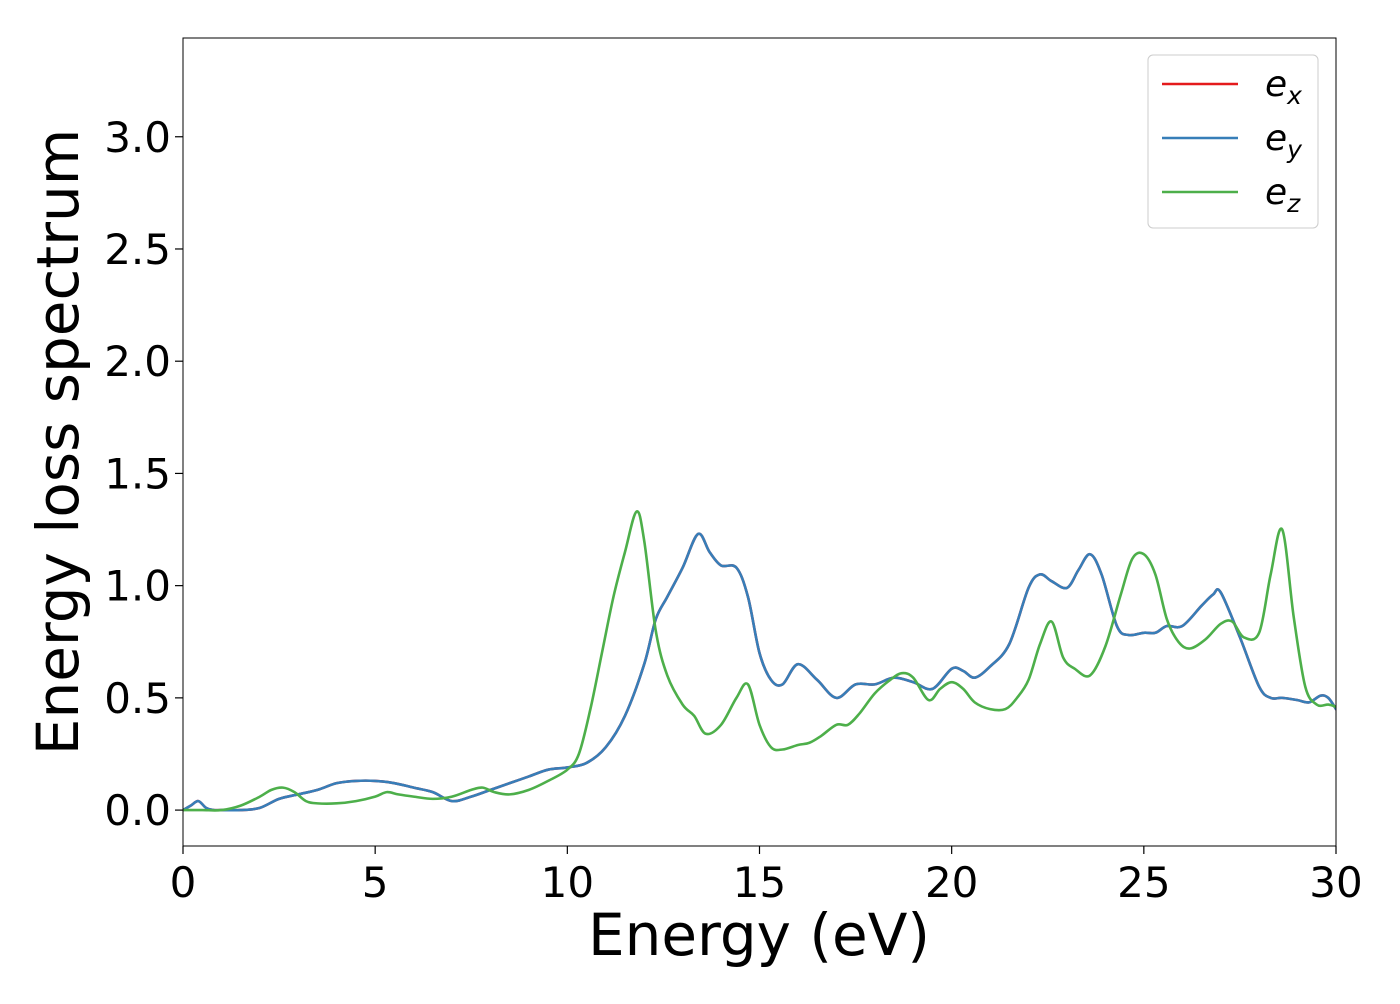 This screenshot has height=1004, width=1400. I want to click on legend-label-z: ez, so click(1283, 195).